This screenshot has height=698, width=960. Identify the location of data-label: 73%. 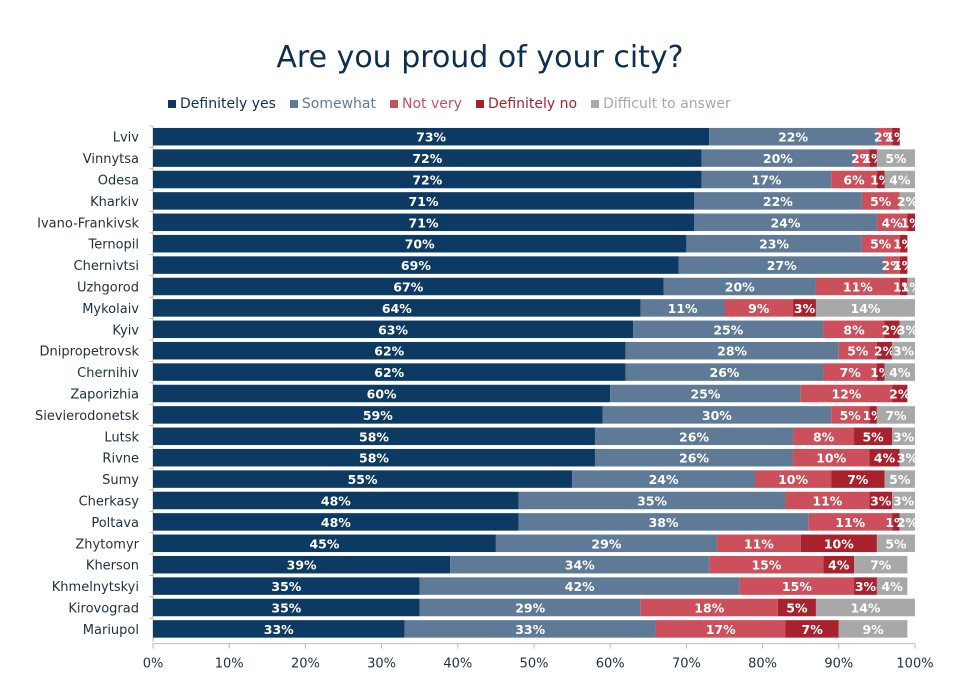
(431, 137).